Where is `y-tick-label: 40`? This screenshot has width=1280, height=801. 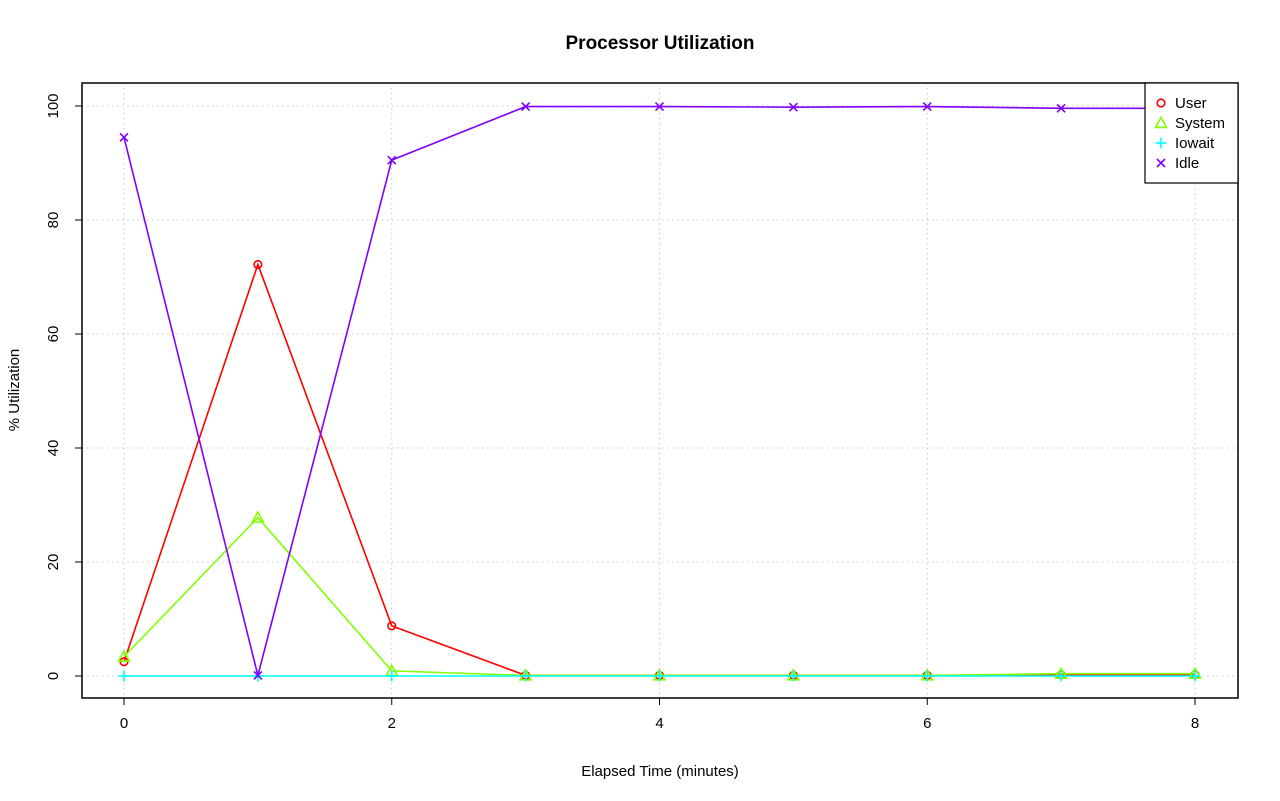 y-tick-label: 40 is located at coordinates (53, 448).